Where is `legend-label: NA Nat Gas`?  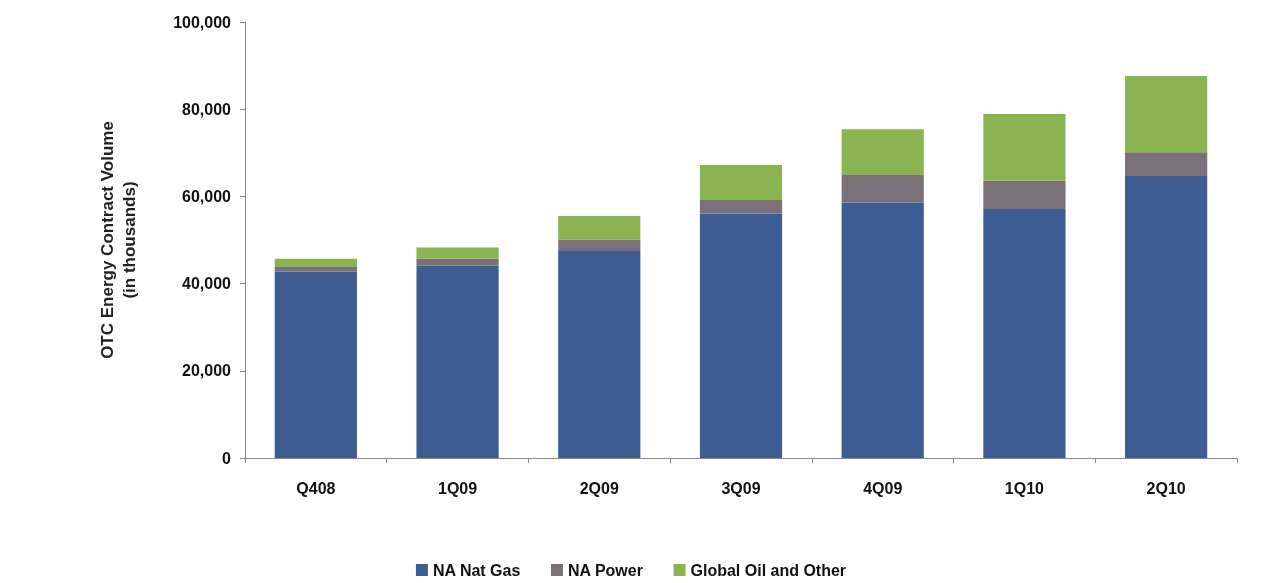
legend-label: NA Nat Gas is located at coordinates (476, 570).